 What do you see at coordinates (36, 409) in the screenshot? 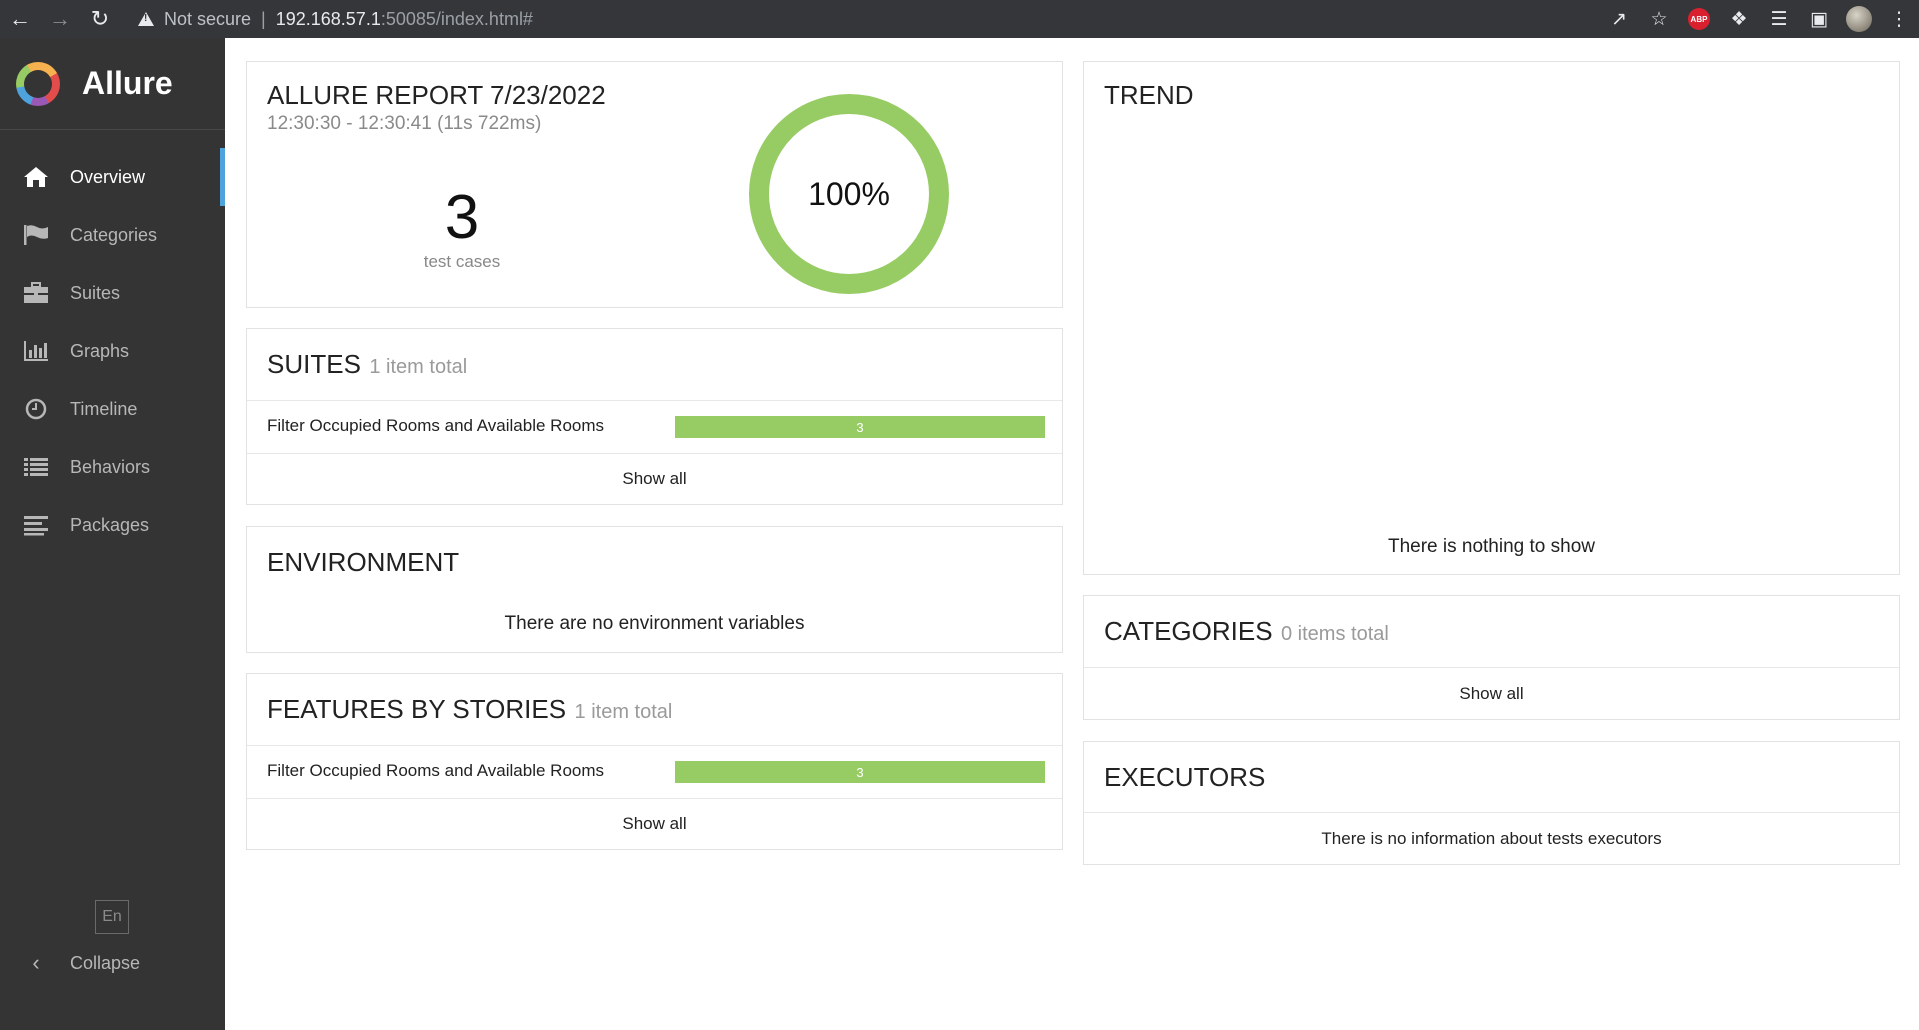
I see `clock-icon` at bounding box center [36, 409].